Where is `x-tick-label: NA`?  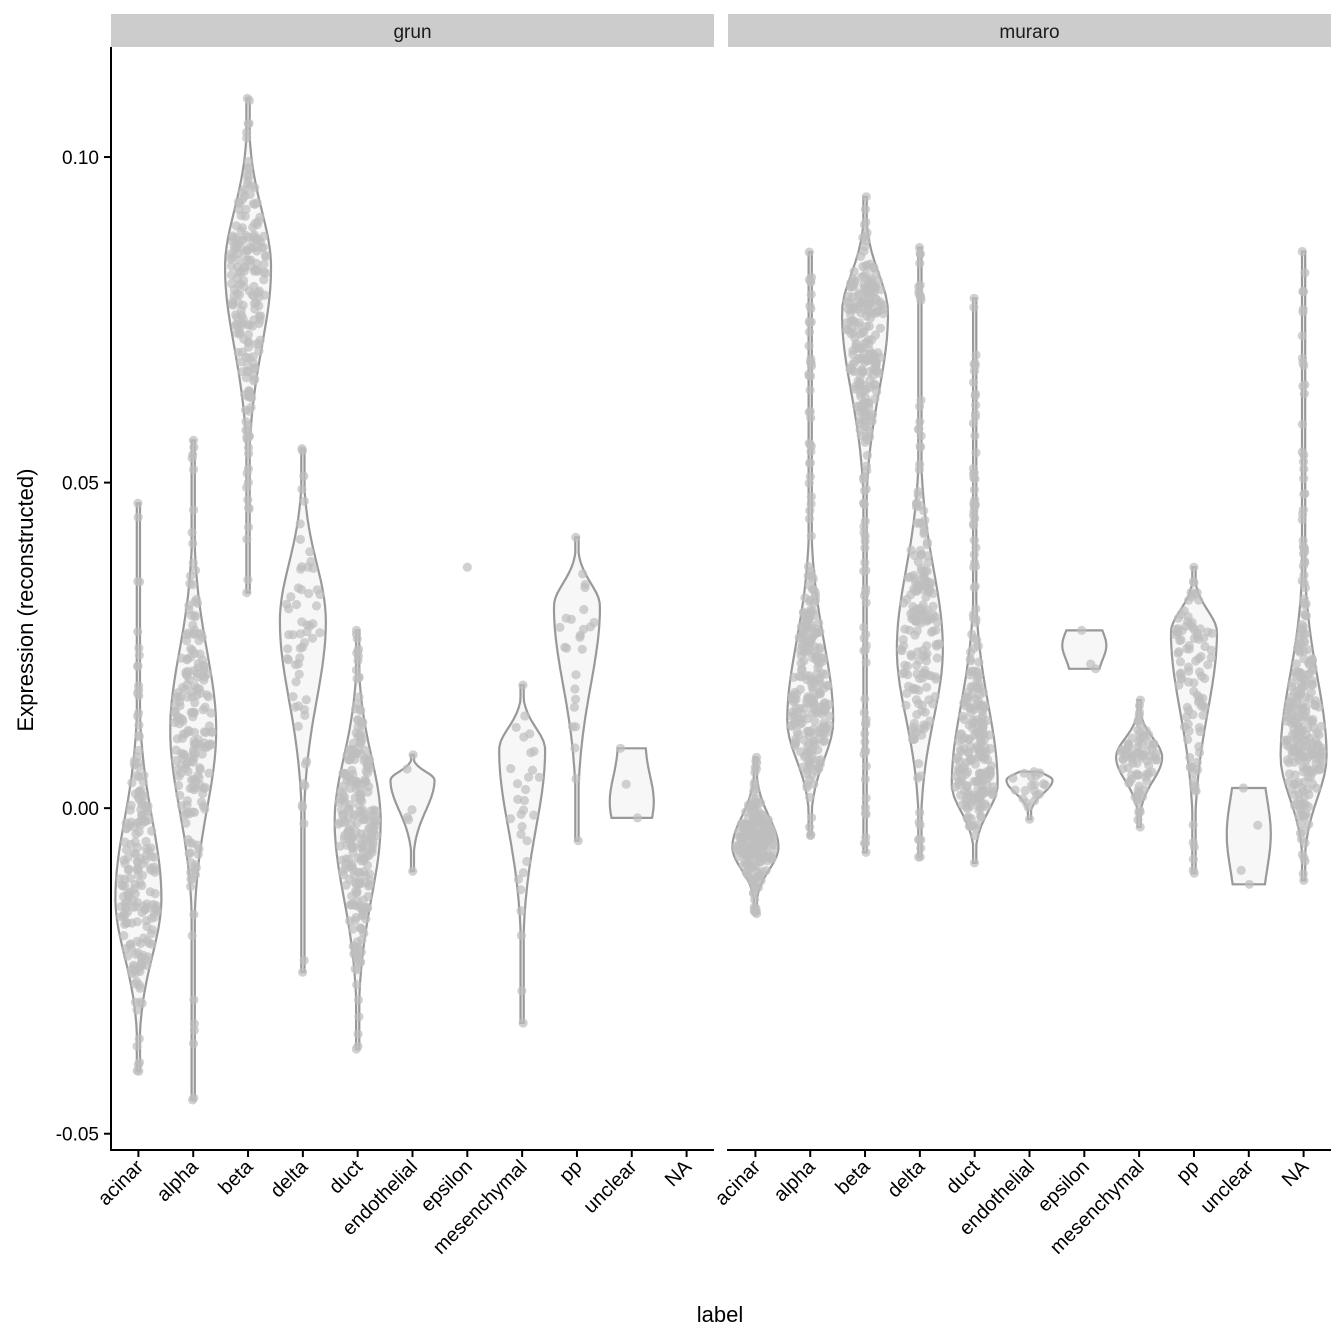
x-tick-label: NA is located at coordinates (679, 1174).